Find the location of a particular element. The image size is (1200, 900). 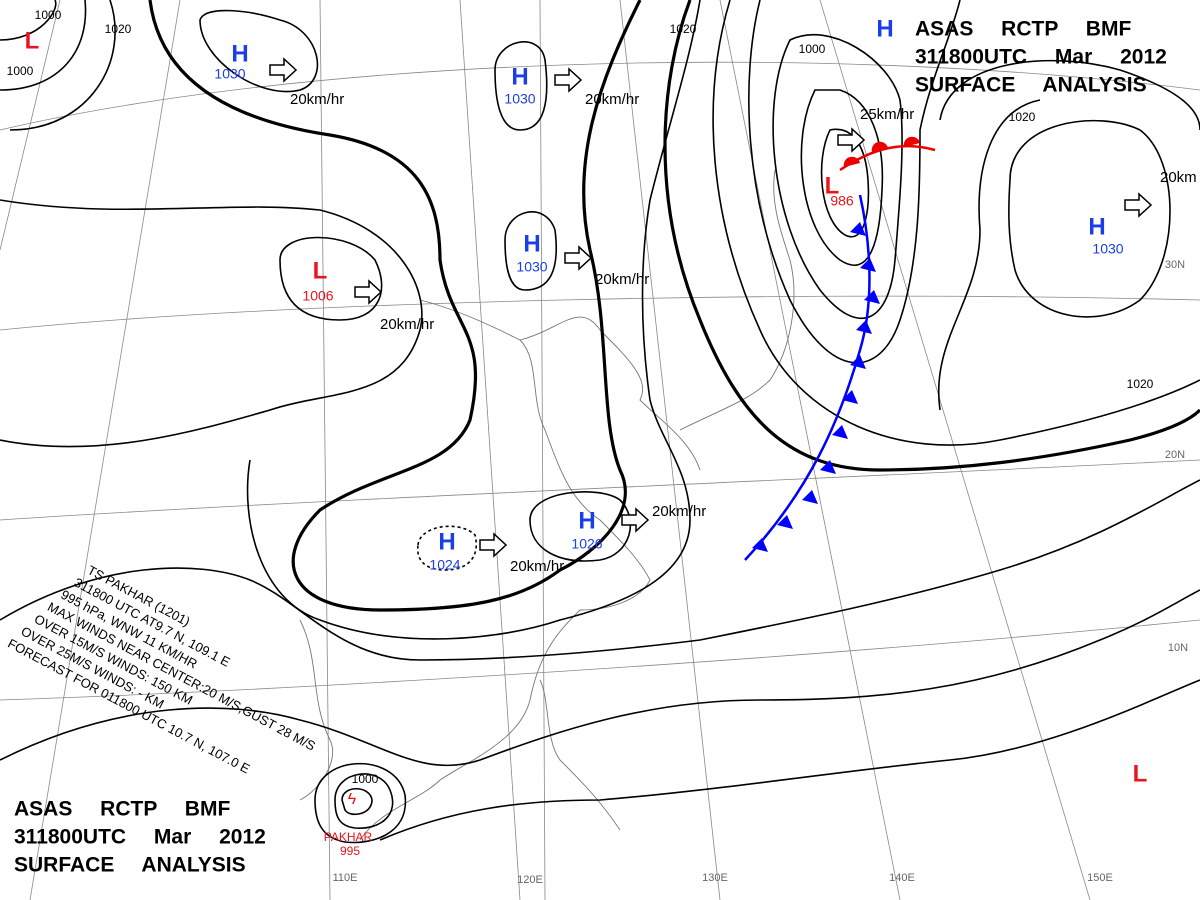

grid-label: 150E is located at coordinates (1100, 878).